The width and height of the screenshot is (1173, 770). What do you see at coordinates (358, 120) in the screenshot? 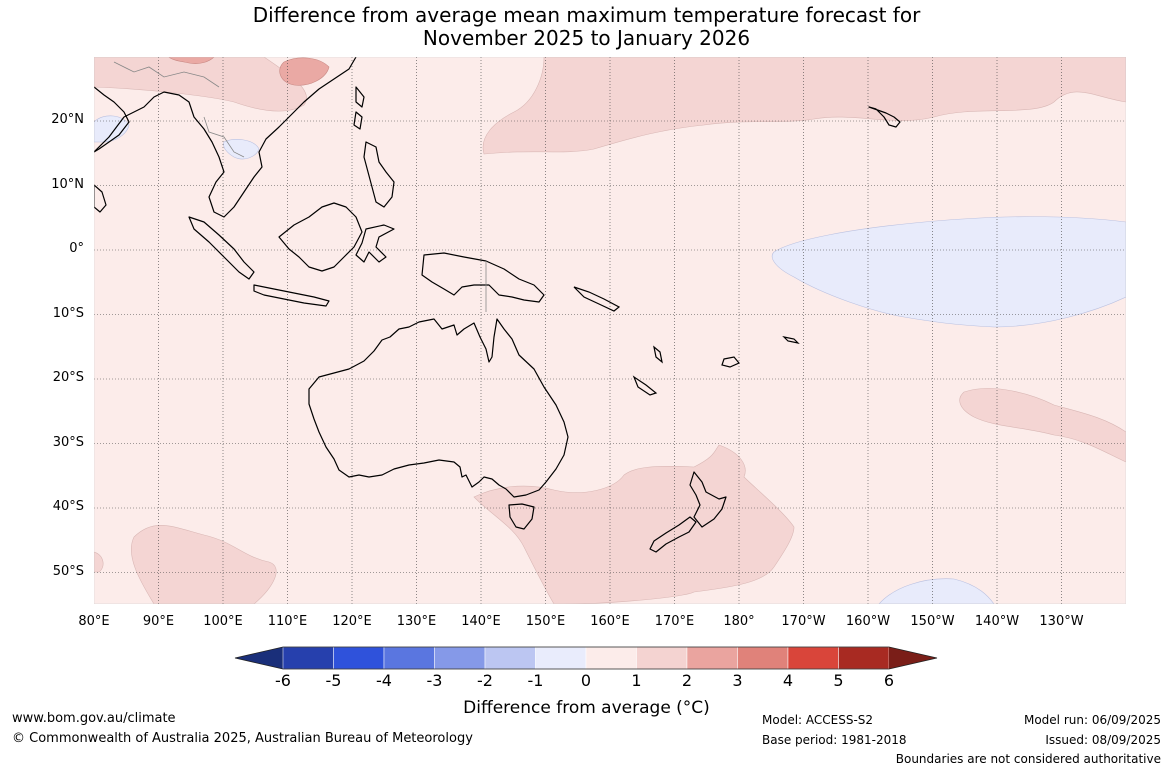
I see `taiwan-coastline` at bounding box center [358, 120].